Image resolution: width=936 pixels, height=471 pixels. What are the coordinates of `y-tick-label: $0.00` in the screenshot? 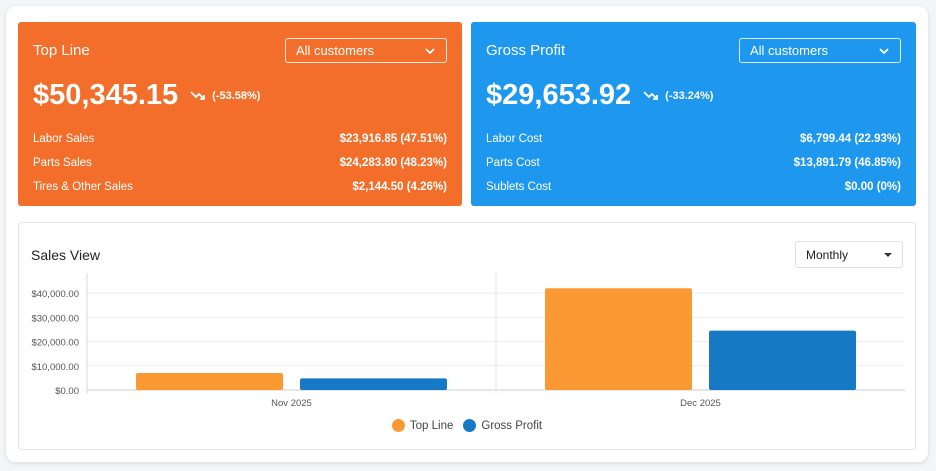 It's located at (67, 391).